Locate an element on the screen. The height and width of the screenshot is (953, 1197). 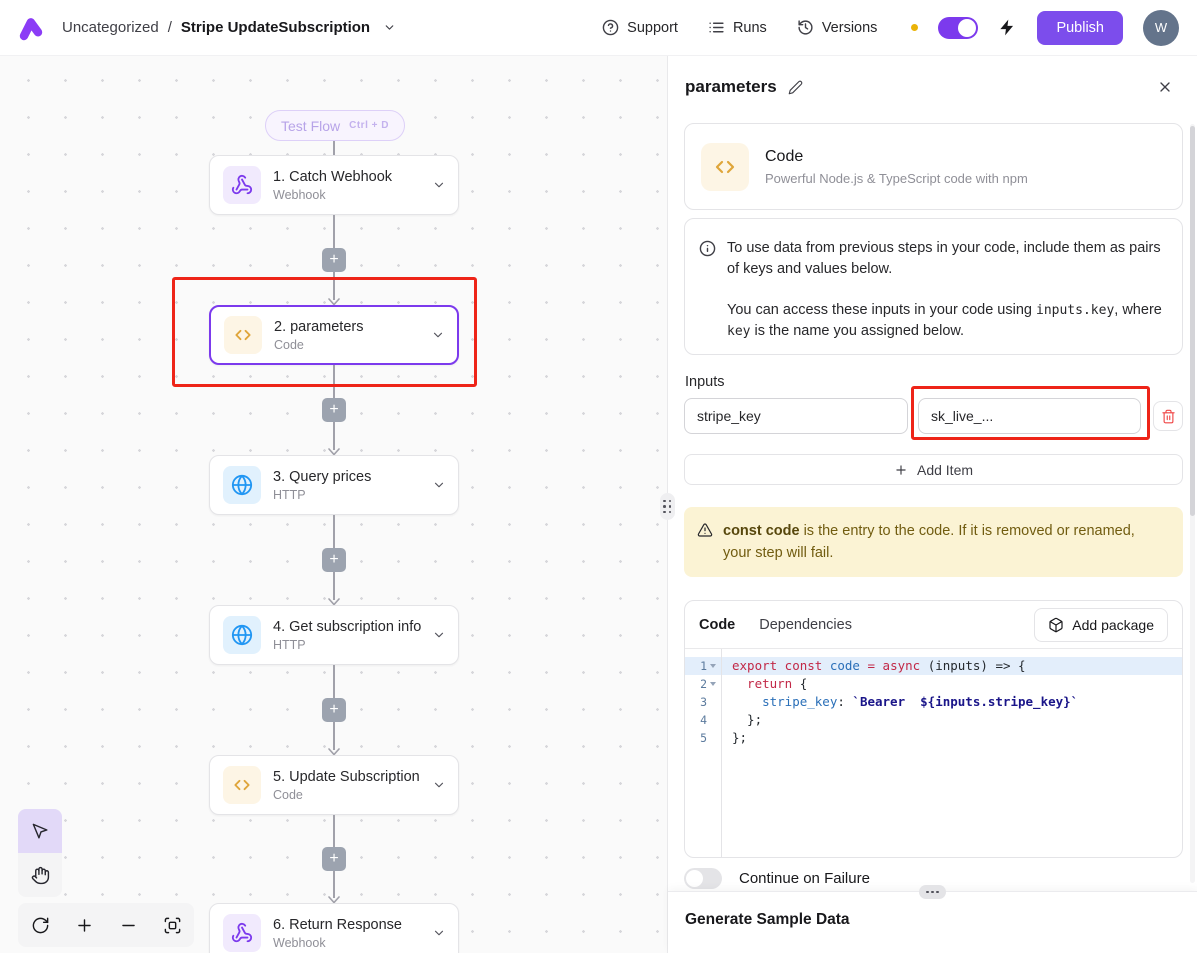
unsaved-changes-dot is located at coordinates (915, 27).